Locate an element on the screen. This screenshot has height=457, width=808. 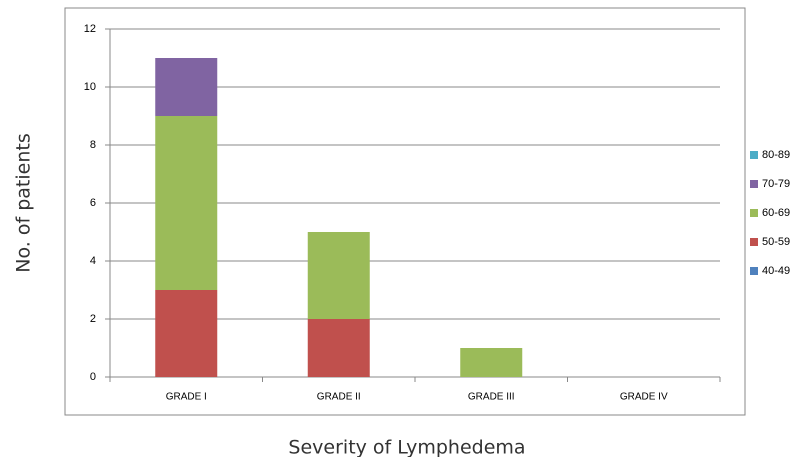
legend-label: 60-69 is located at coordinates (776, 213).